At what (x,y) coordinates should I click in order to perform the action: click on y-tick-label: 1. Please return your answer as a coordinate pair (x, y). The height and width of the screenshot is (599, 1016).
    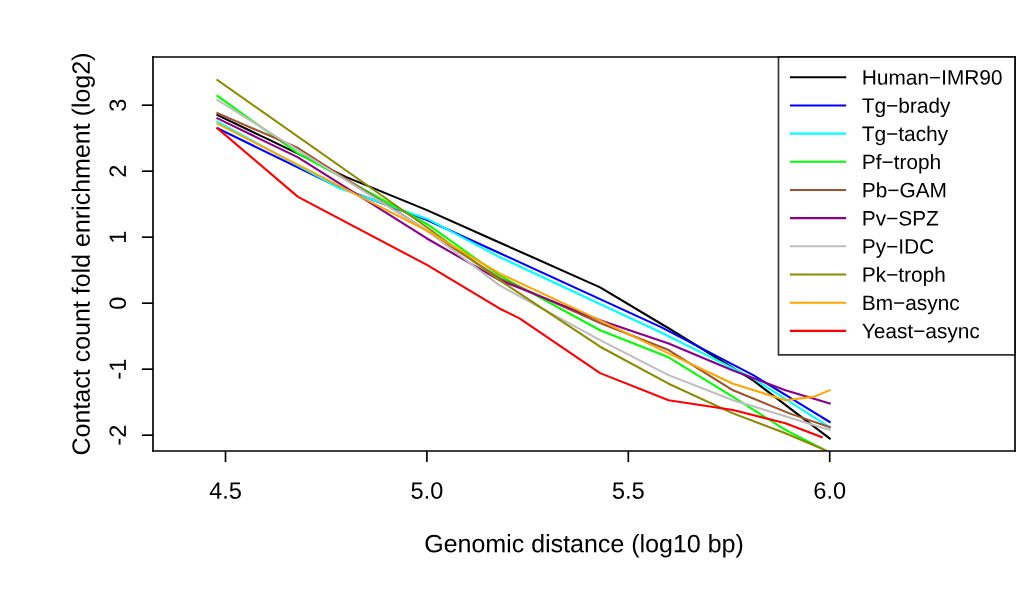
    Looking at the image, I should click on (117, 236).